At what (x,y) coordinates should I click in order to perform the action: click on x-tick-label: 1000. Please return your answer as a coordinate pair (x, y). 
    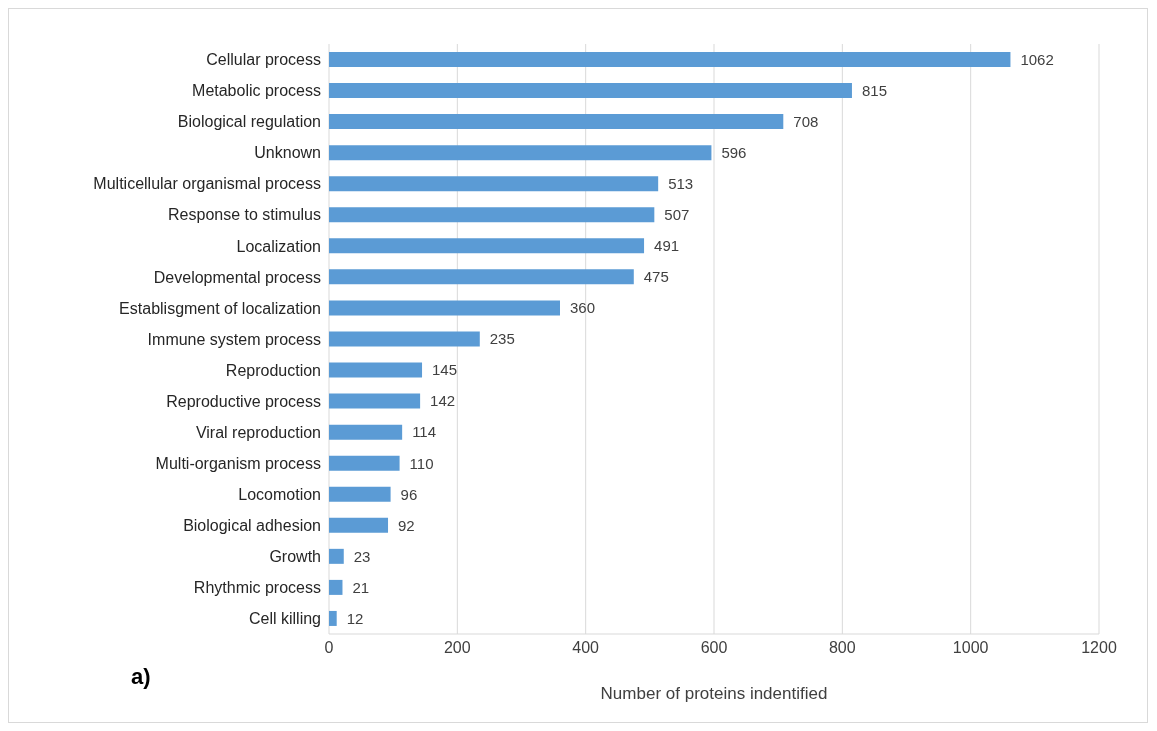
    Looking at the image, I should click on (970, 648).